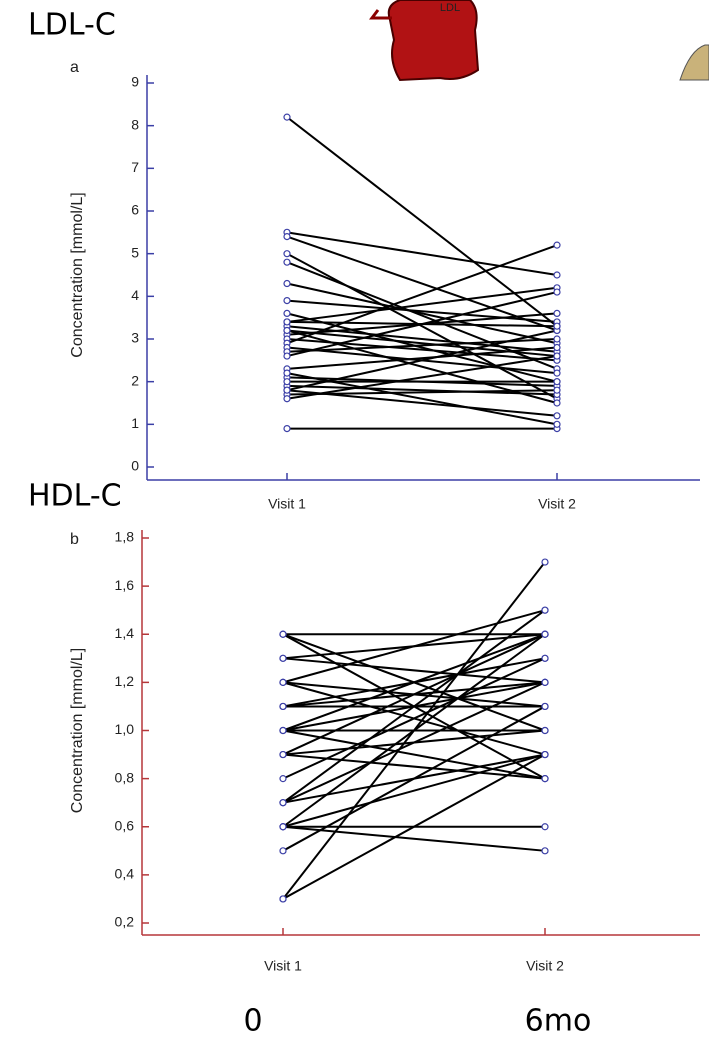 This screenshot has width=709, height=1041. Describe the element at coordinates (74, 539) in the screenshot. I see `panel-label: b` at that location.